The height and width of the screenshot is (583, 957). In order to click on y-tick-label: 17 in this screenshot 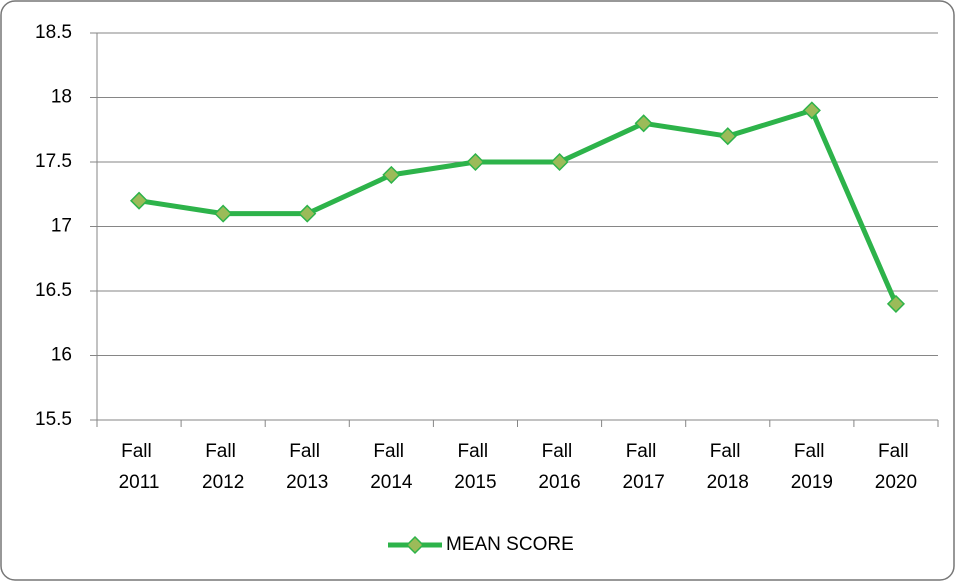, I will do `click(61, 226)`.